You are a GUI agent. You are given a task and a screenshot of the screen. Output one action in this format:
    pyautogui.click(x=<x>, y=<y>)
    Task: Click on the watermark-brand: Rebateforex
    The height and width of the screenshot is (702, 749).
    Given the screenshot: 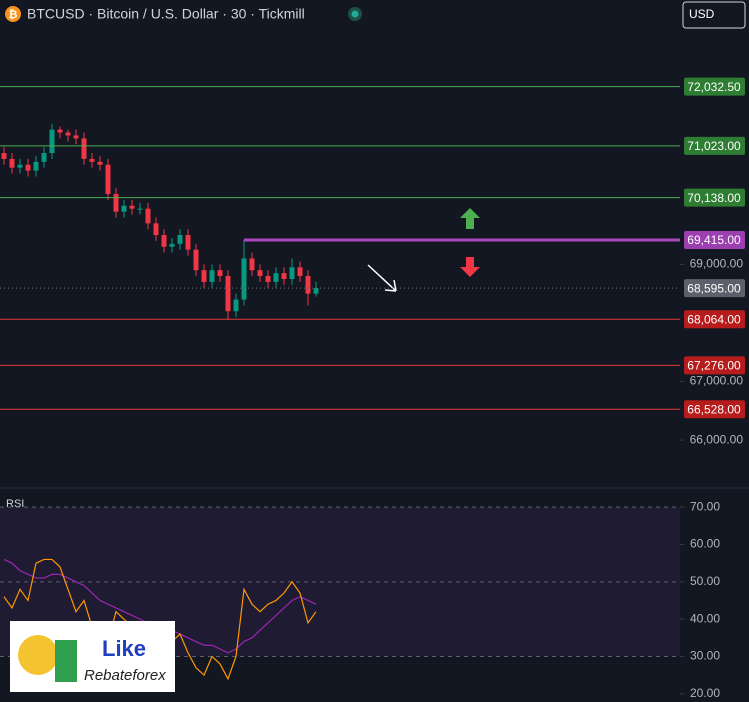 What is the action you would take?
    pyautogui.click(x=125, y=675)
    